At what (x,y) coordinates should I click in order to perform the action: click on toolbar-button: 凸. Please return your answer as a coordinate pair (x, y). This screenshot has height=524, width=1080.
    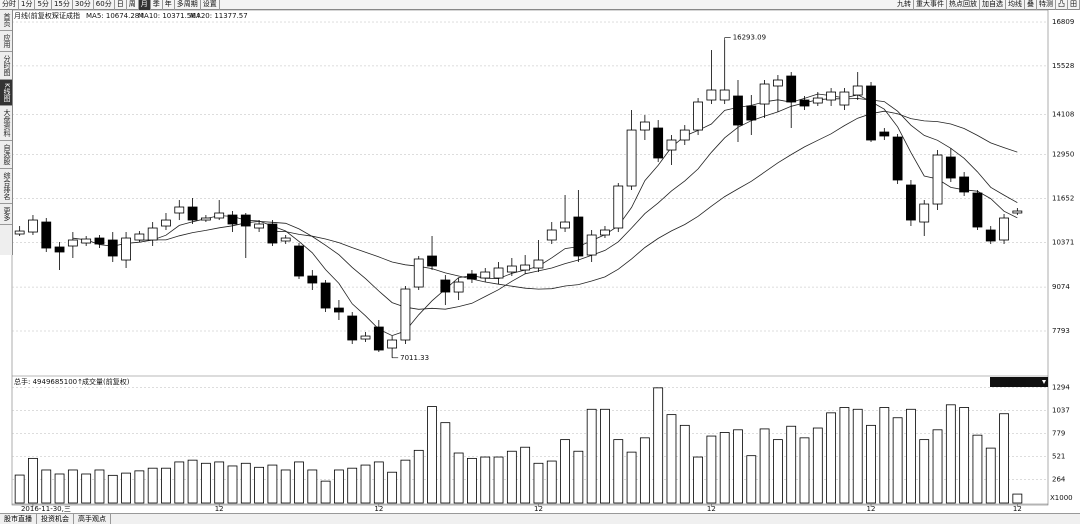
    Looking at the image, I should click on (1062, 5).